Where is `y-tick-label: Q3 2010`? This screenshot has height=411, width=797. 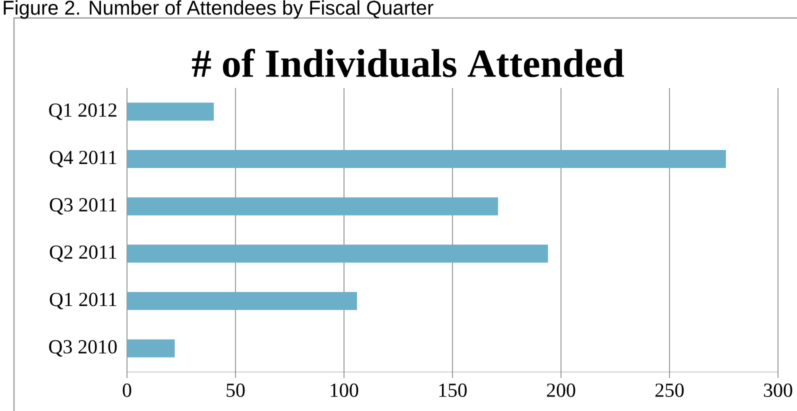
y-tick-label: Q3 2010 is located at coordinates (83, 348).